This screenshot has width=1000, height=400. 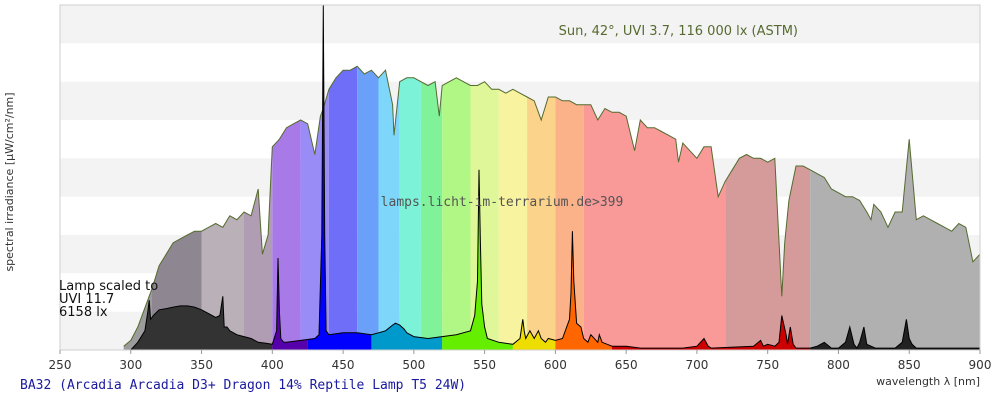 What do you see at coordinates (86, 299) in the screenshot?
I see `lamp-annotation-line2: UVI 11.7` at bounding box center [86, 299].